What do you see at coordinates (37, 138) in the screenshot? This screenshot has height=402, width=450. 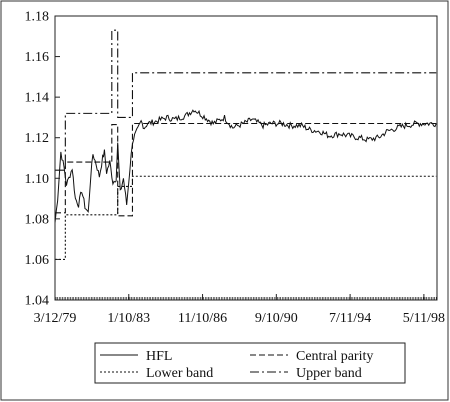 I see `y-tick-label: 1.12` at bounding box center [37, 138].